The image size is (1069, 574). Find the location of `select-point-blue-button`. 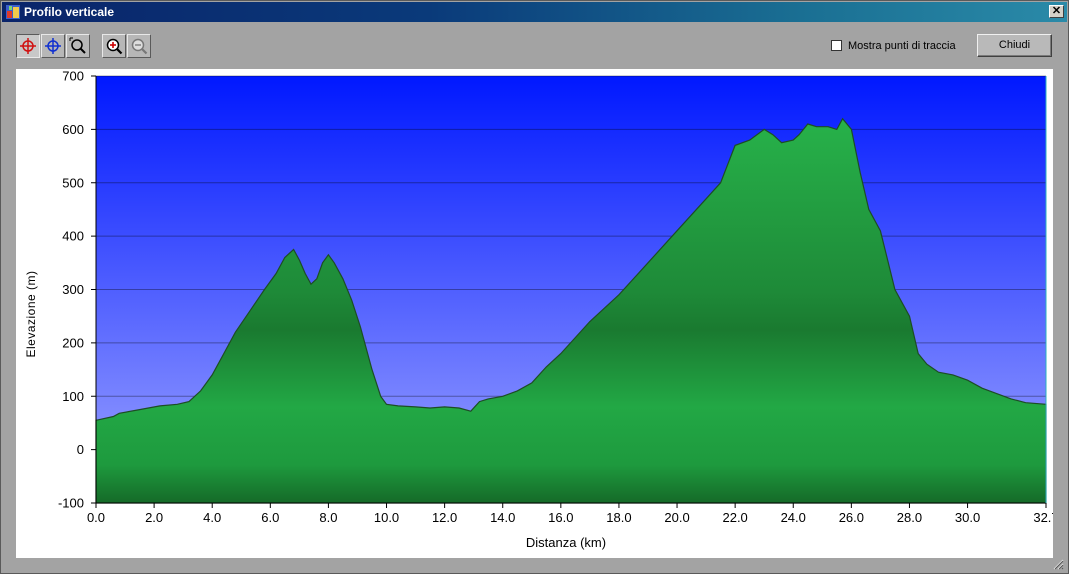

select-point-blue-button is located at coordinates (53, 46).